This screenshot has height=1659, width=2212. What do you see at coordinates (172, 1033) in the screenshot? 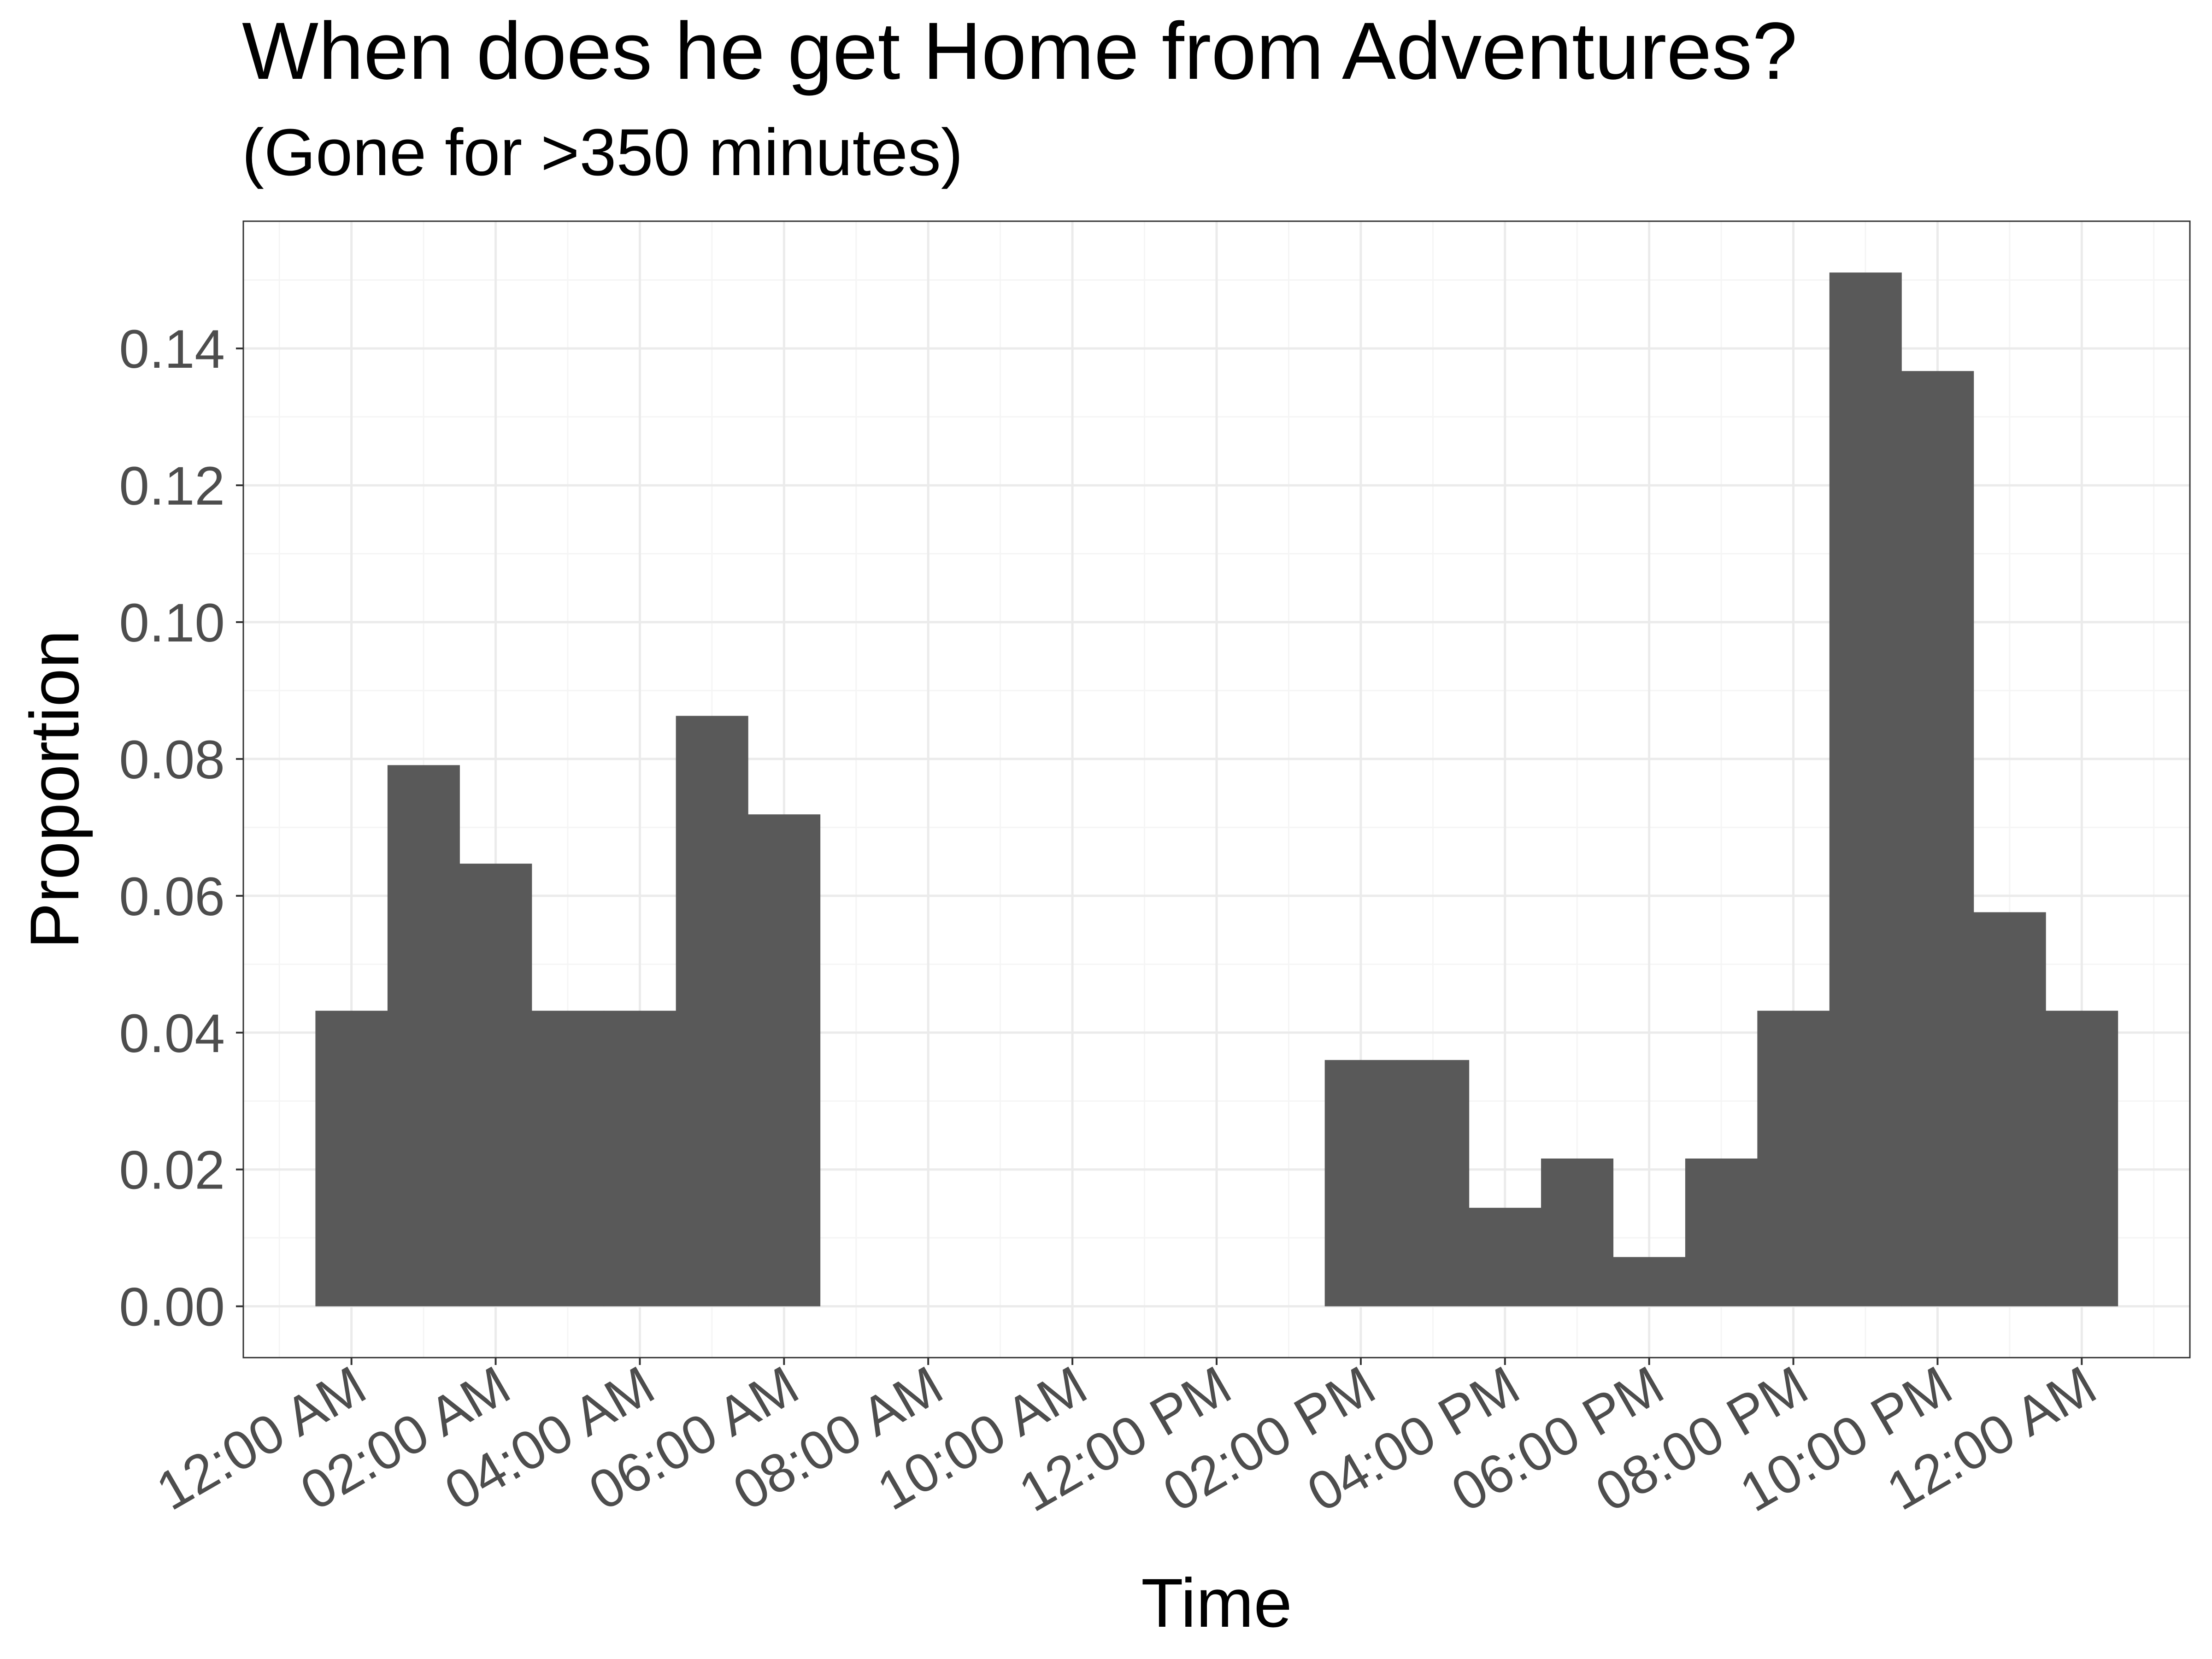
I see `y-tick-label: 0.04` at bounding box center [172, 1033].